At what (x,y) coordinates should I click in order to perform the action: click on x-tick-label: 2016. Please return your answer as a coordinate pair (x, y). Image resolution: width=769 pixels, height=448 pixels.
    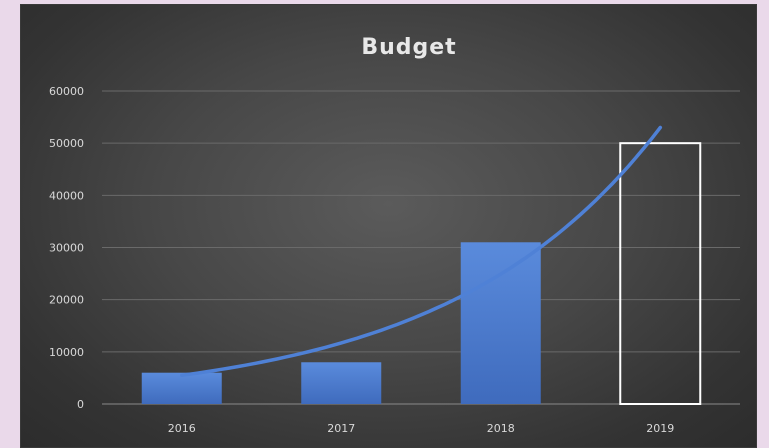
    Looking at the image, I should click on (182, 428).